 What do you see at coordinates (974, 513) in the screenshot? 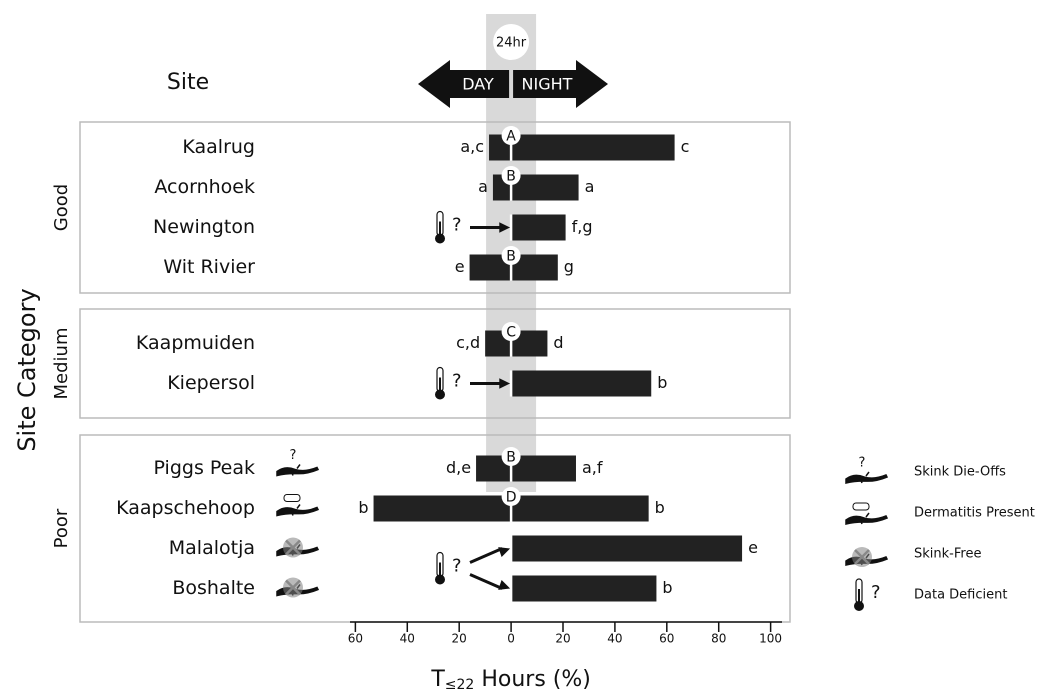
I see `legend-label: Dermatitis Present` at bounding box center [974, 513].